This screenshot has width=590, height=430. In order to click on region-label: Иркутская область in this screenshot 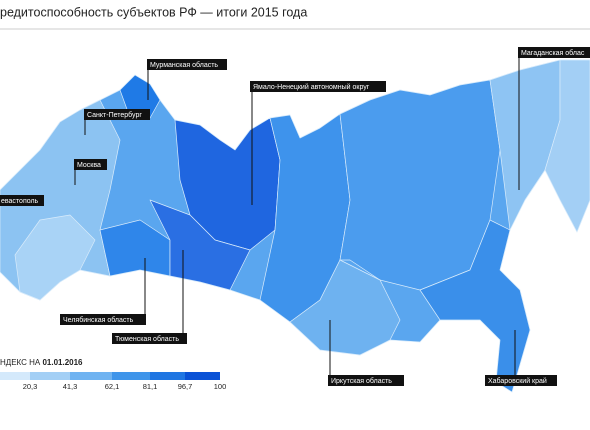, I will do `click(361, 381)`.